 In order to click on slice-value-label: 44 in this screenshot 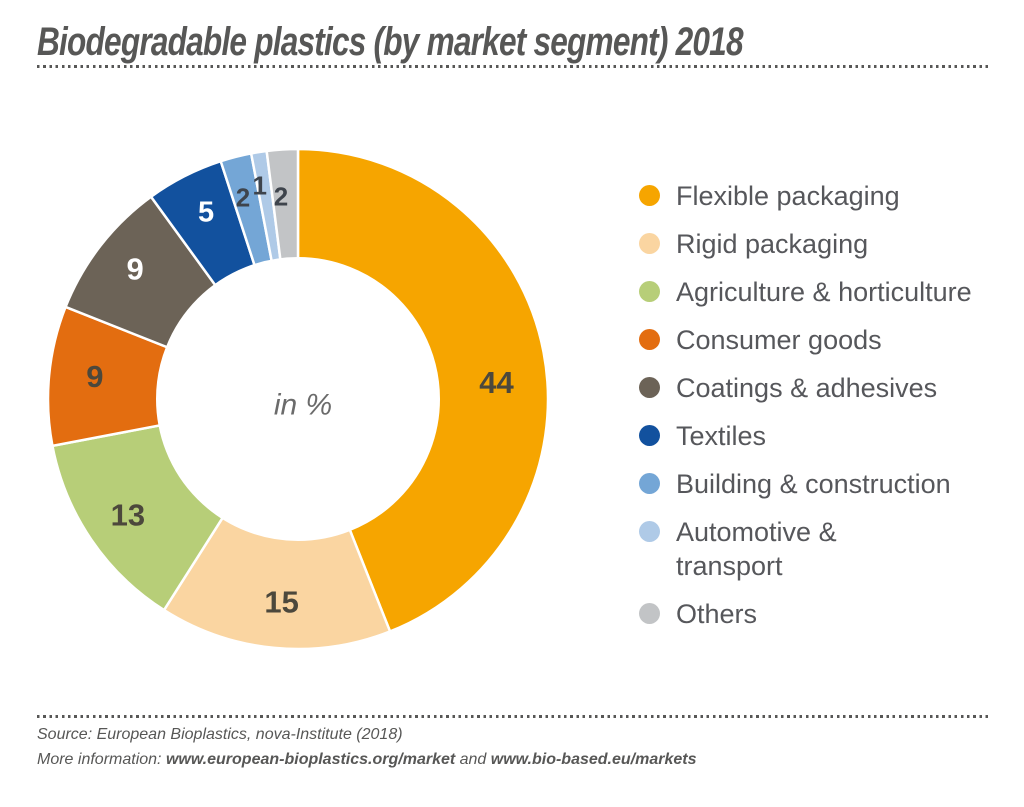, I will do `click(496, 382)`.